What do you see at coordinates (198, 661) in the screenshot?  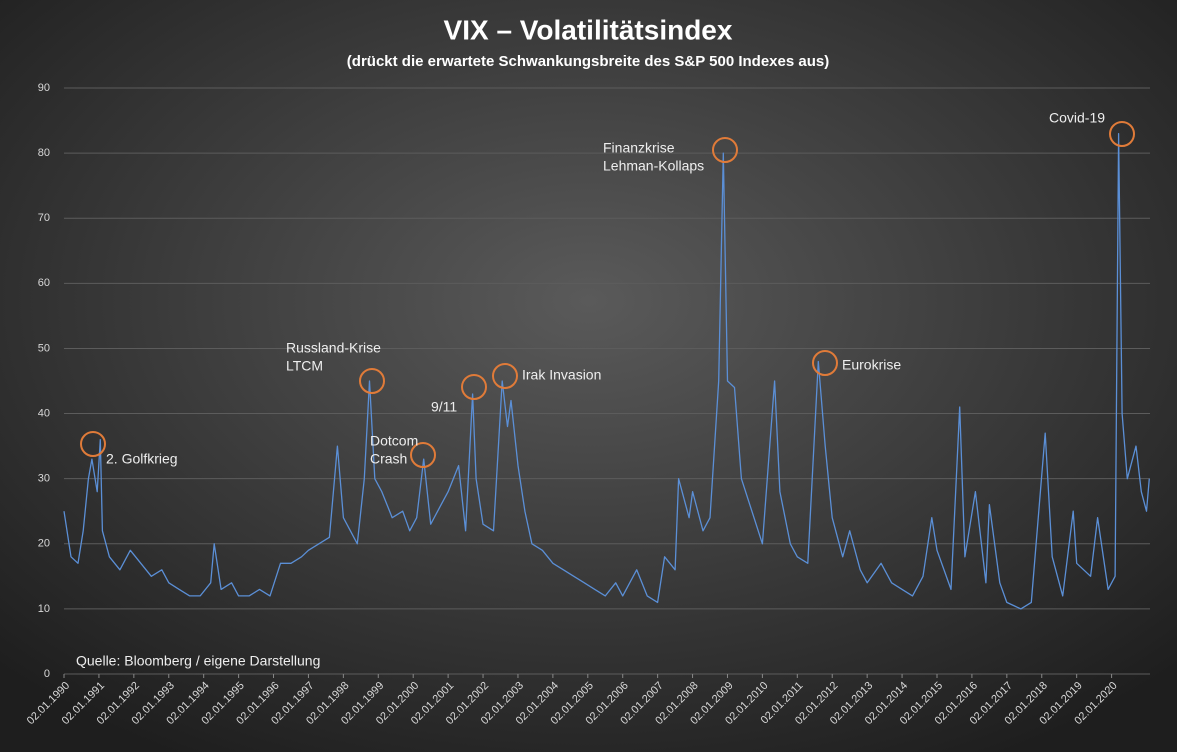 I see `source-note: Quelle: Bloomberg / eigene Darstellung` at bounding box center [198, 661].